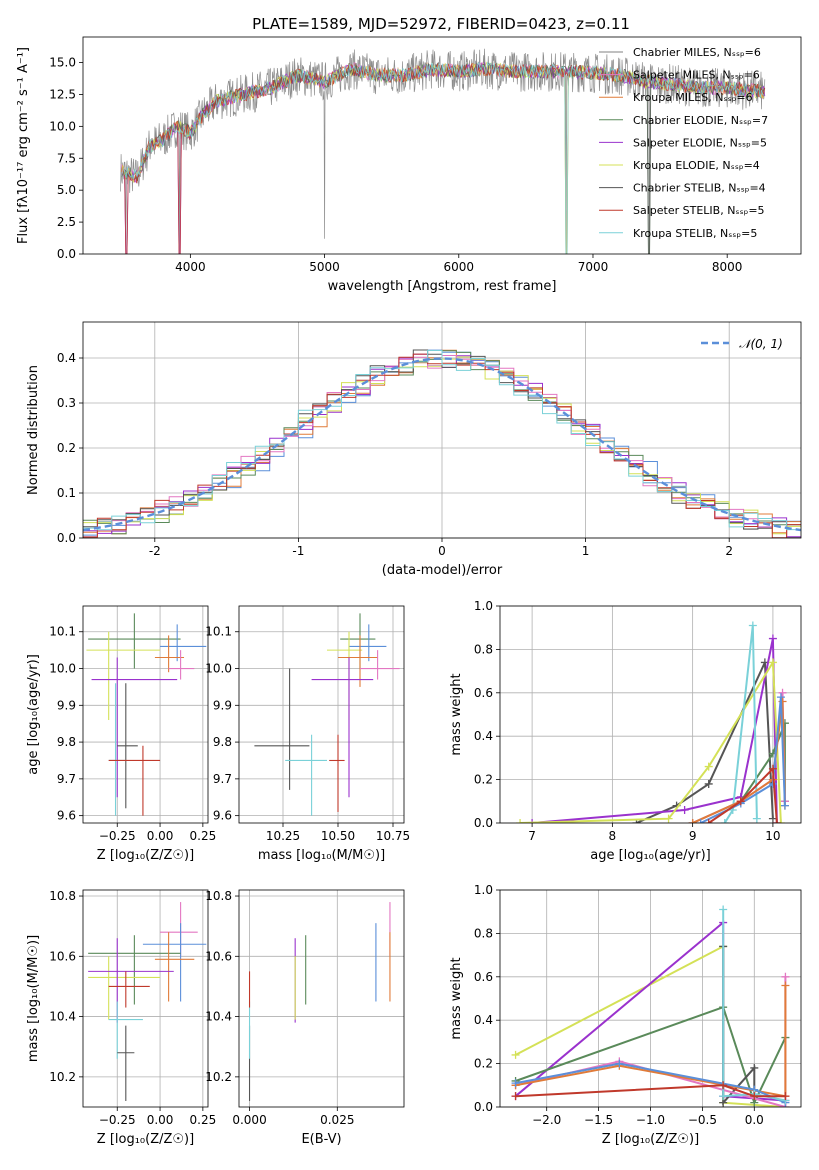 The width and height of the screenshot is (819, 1170). I want to click on x-tick-label: 0.025, so click(337, 1120).